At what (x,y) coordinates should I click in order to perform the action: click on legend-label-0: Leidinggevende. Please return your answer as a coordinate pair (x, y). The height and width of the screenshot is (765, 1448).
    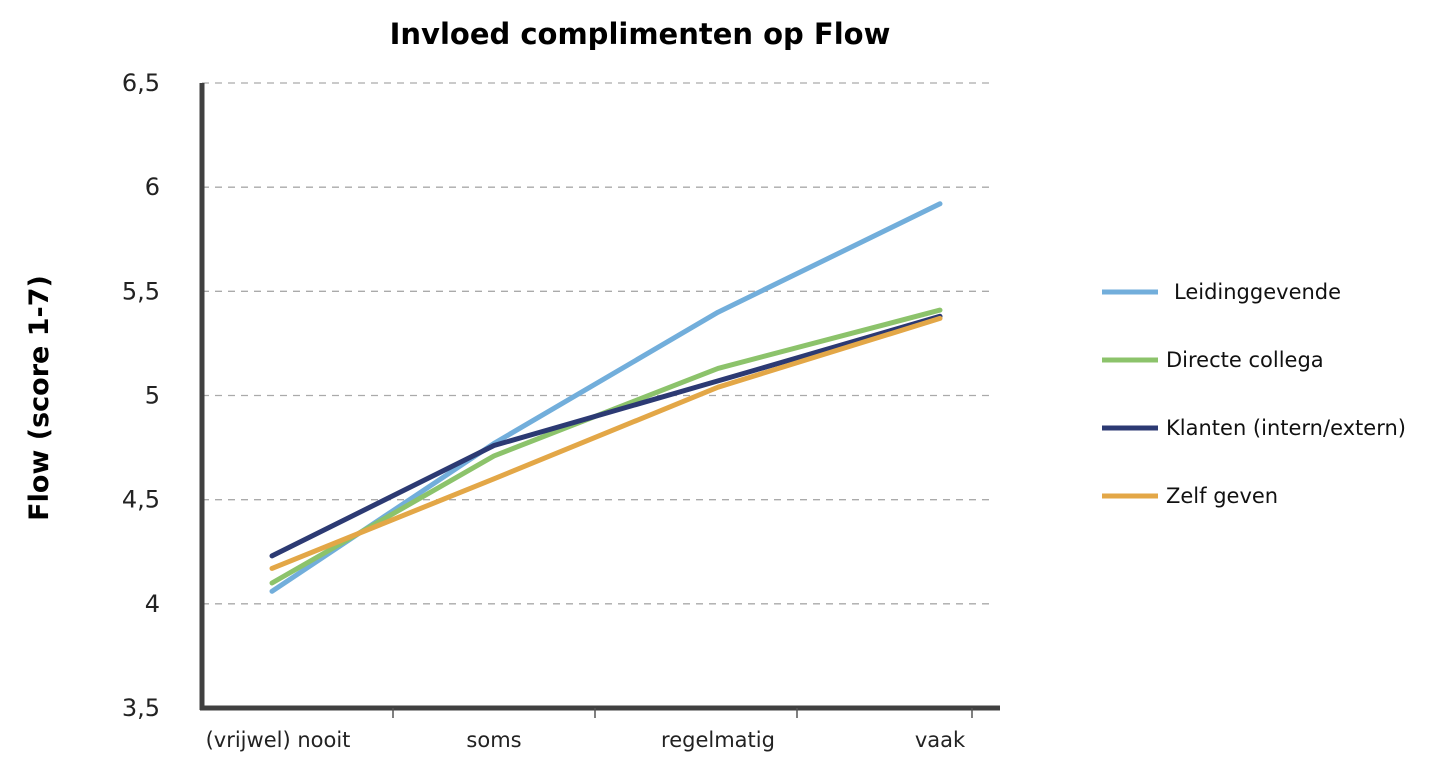
    Looking at the image, I should click on (1257, 292).